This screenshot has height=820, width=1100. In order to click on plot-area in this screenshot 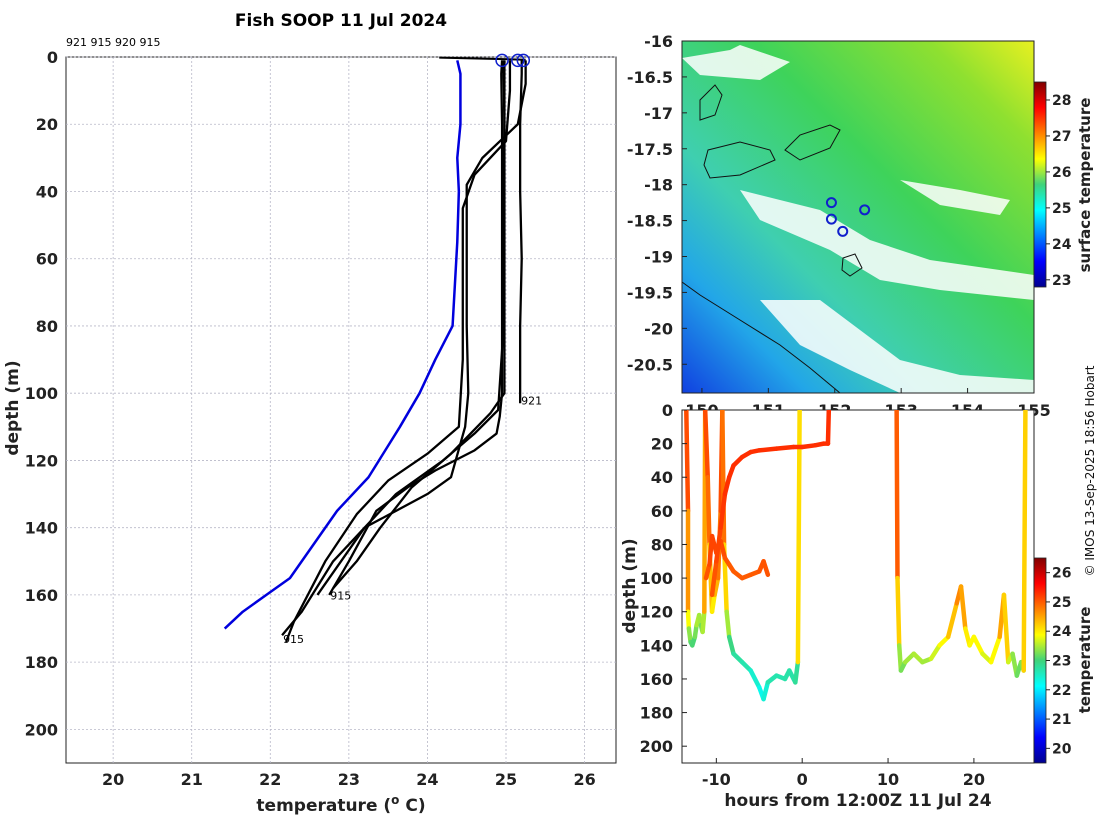, I will do `click(858, 586)`.